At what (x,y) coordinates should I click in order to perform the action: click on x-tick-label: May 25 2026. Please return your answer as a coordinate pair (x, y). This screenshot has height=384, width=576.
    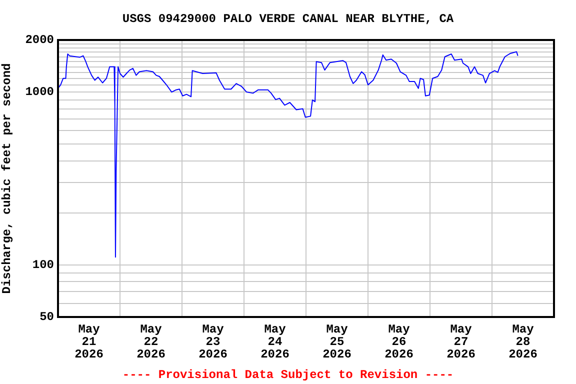
    Looking at the image, I should click on (337, 342).